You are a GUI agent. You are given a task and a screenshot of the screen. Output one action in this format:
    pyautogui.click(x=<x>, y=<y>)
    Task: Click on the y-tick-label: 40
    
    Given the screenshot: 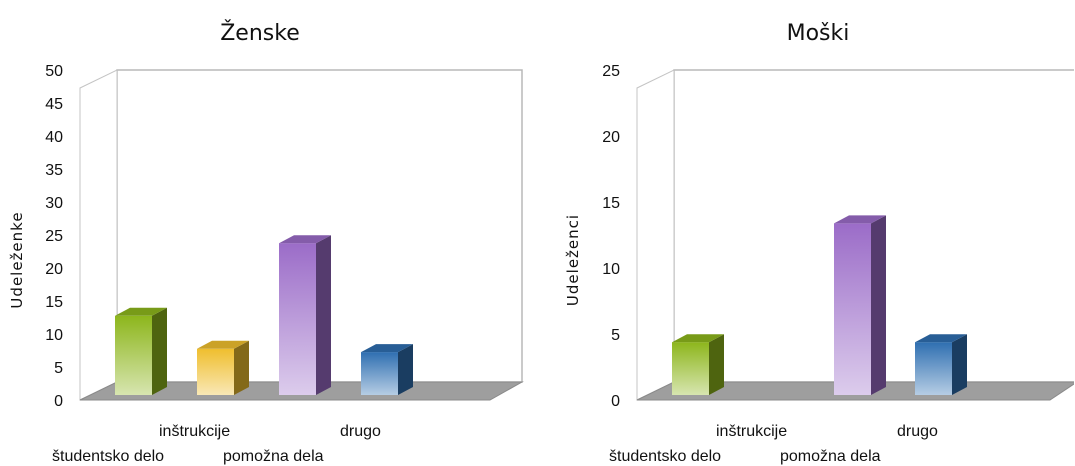 What is the action you would take?
    pyautogui.click(x=54, y=137)
    